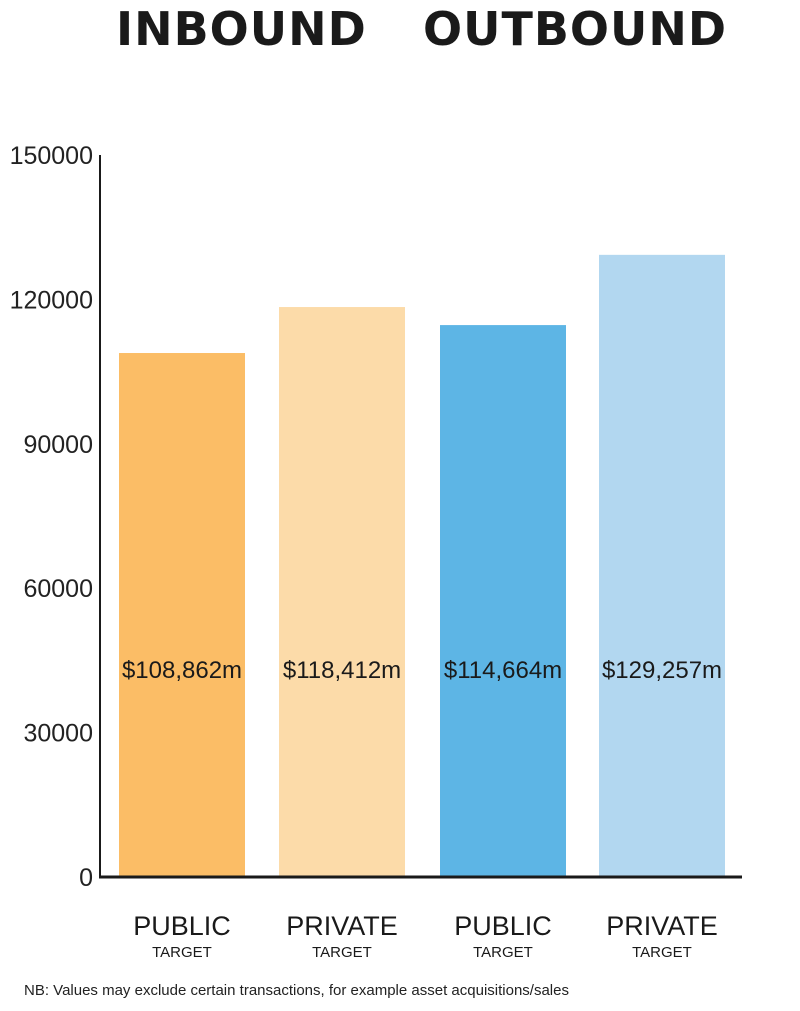  What do you see at coordinates (58, 589) in the screenshot?
I see `y-tick-label: 60000` at bounding box center [58, 589].